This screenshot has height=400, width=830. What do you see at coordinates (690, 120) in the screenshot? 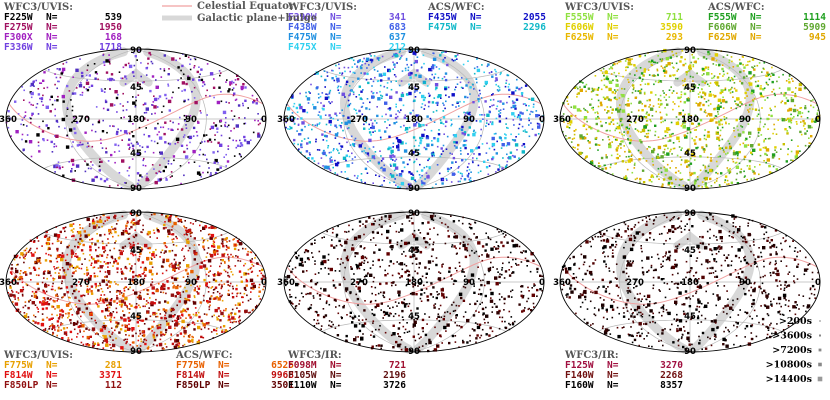
I see `lon-tick-label: 180` at bounding box center [690, 120].